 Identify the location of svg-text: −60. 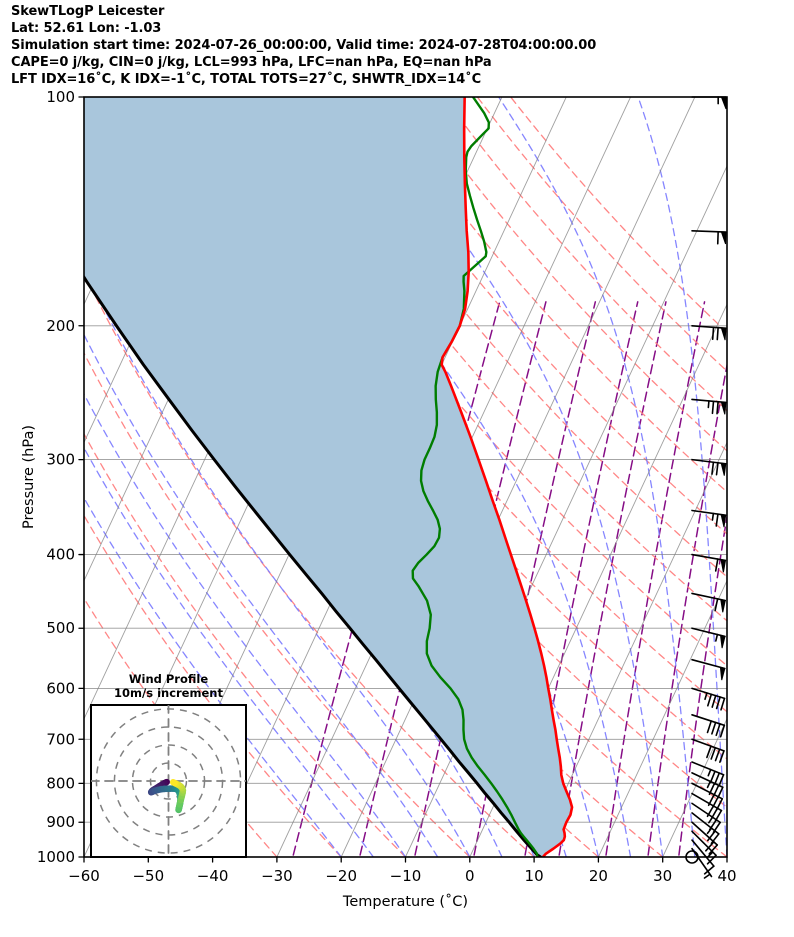
(84, 876).